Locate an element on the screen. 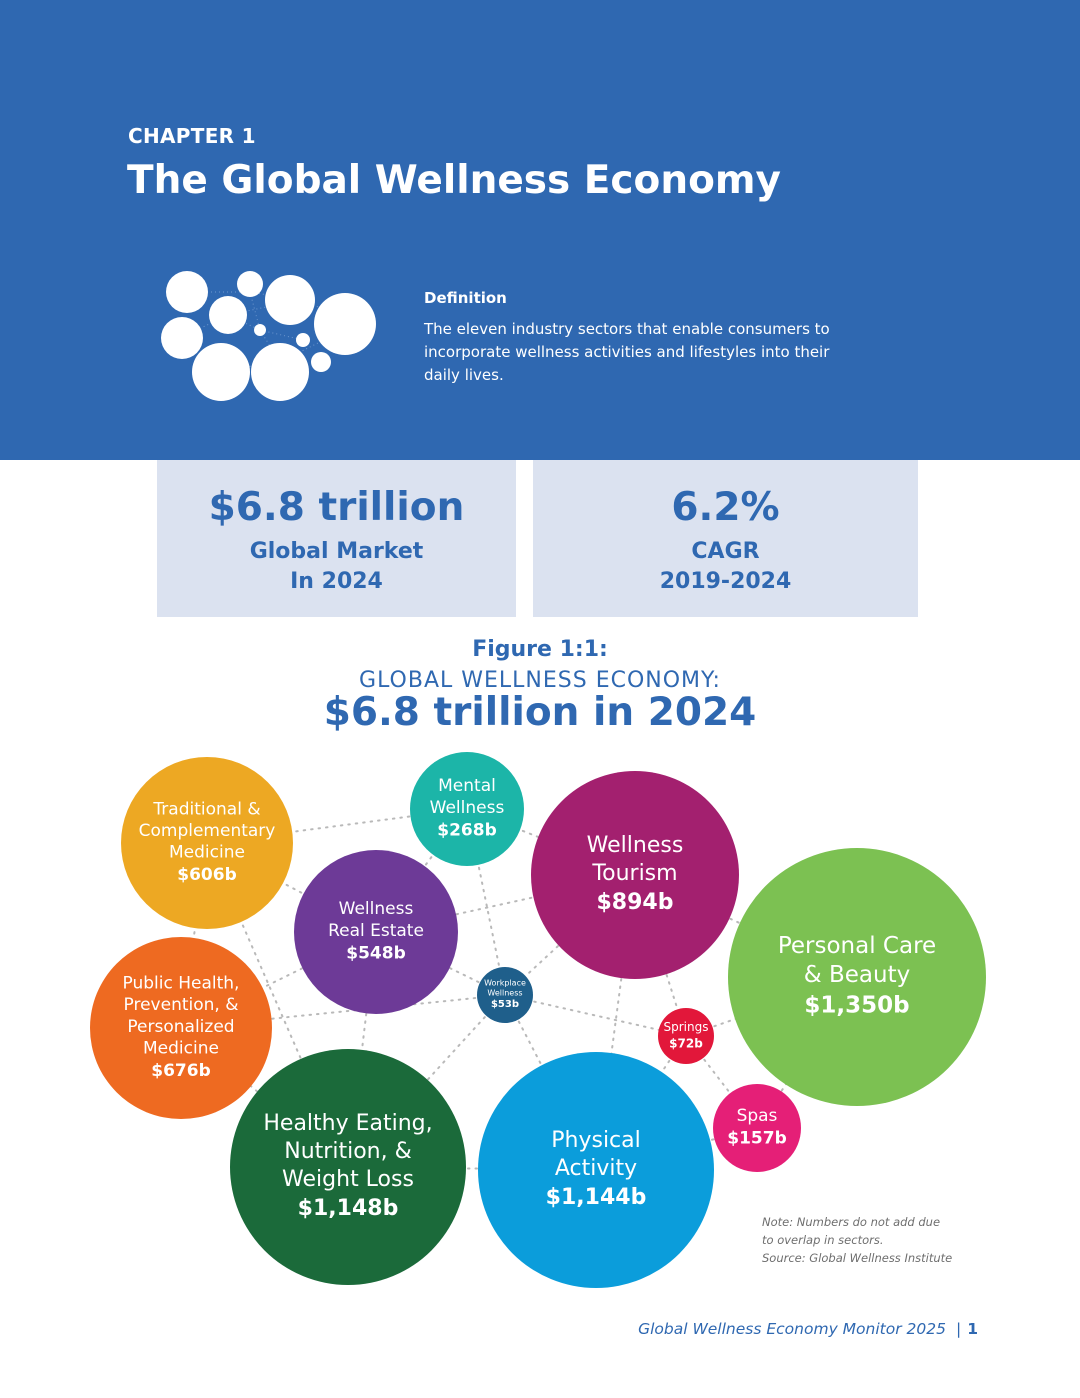 This screenshot has width=1080, height=1398. bubble-label-line: Physical is located at coordinates (596, 1140).